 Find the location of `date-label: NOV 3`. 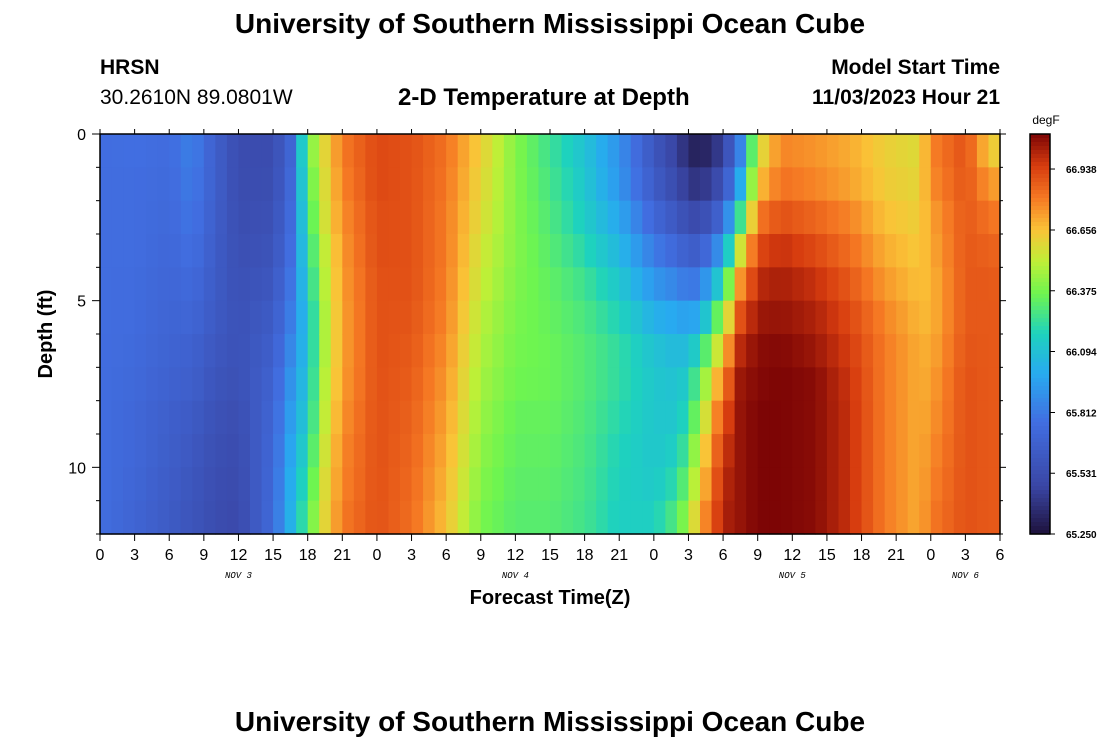

date-label: NOV 3 is located at coordinates (239, 576).